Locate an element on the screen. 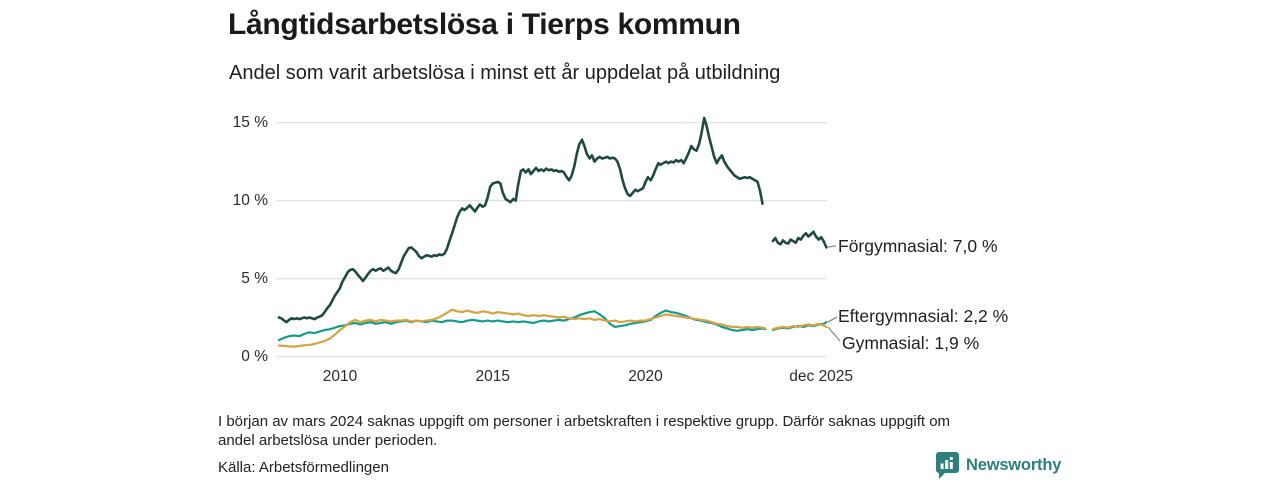 This screenshot has width=1280, height=480. newsworthy-logo-text: Newsworthy is located at coordinates (1014, 465).